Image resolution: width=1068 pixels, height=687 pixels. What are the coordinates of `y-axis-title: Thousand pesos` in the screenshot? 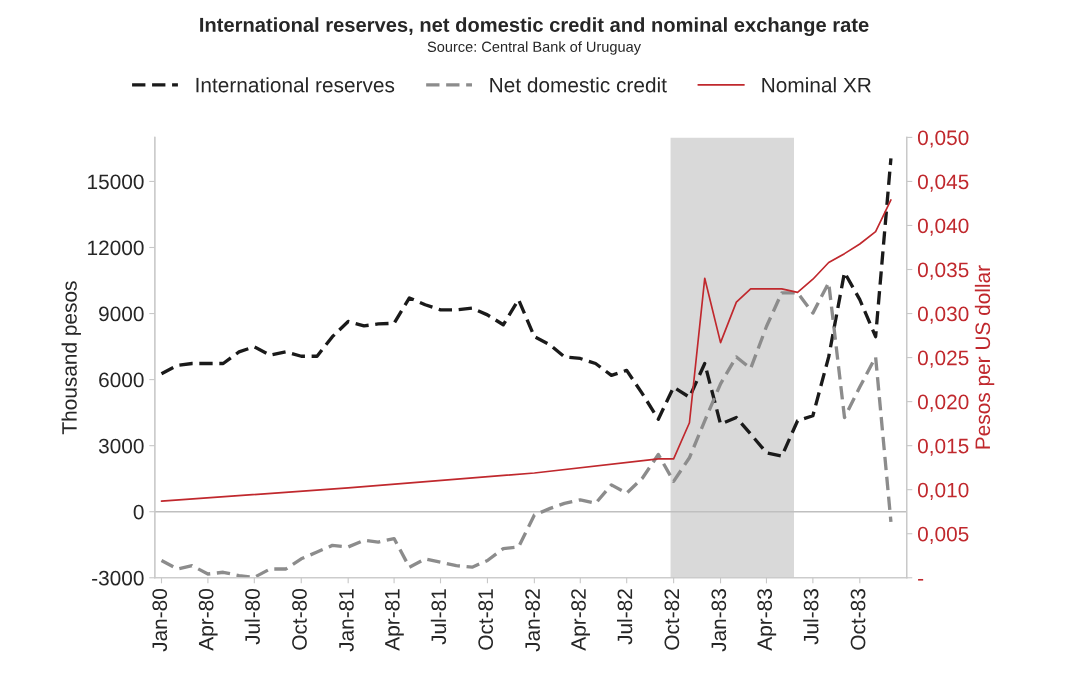 It's located at (71, 358).